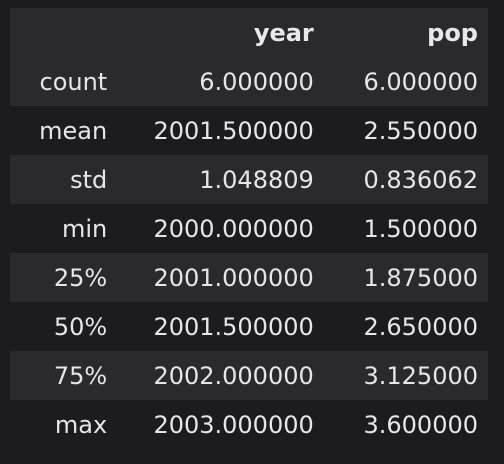 The width and height of the screenshot is (504, 464). I want to click on year-cell: 2003.000000, so click(220, 424).